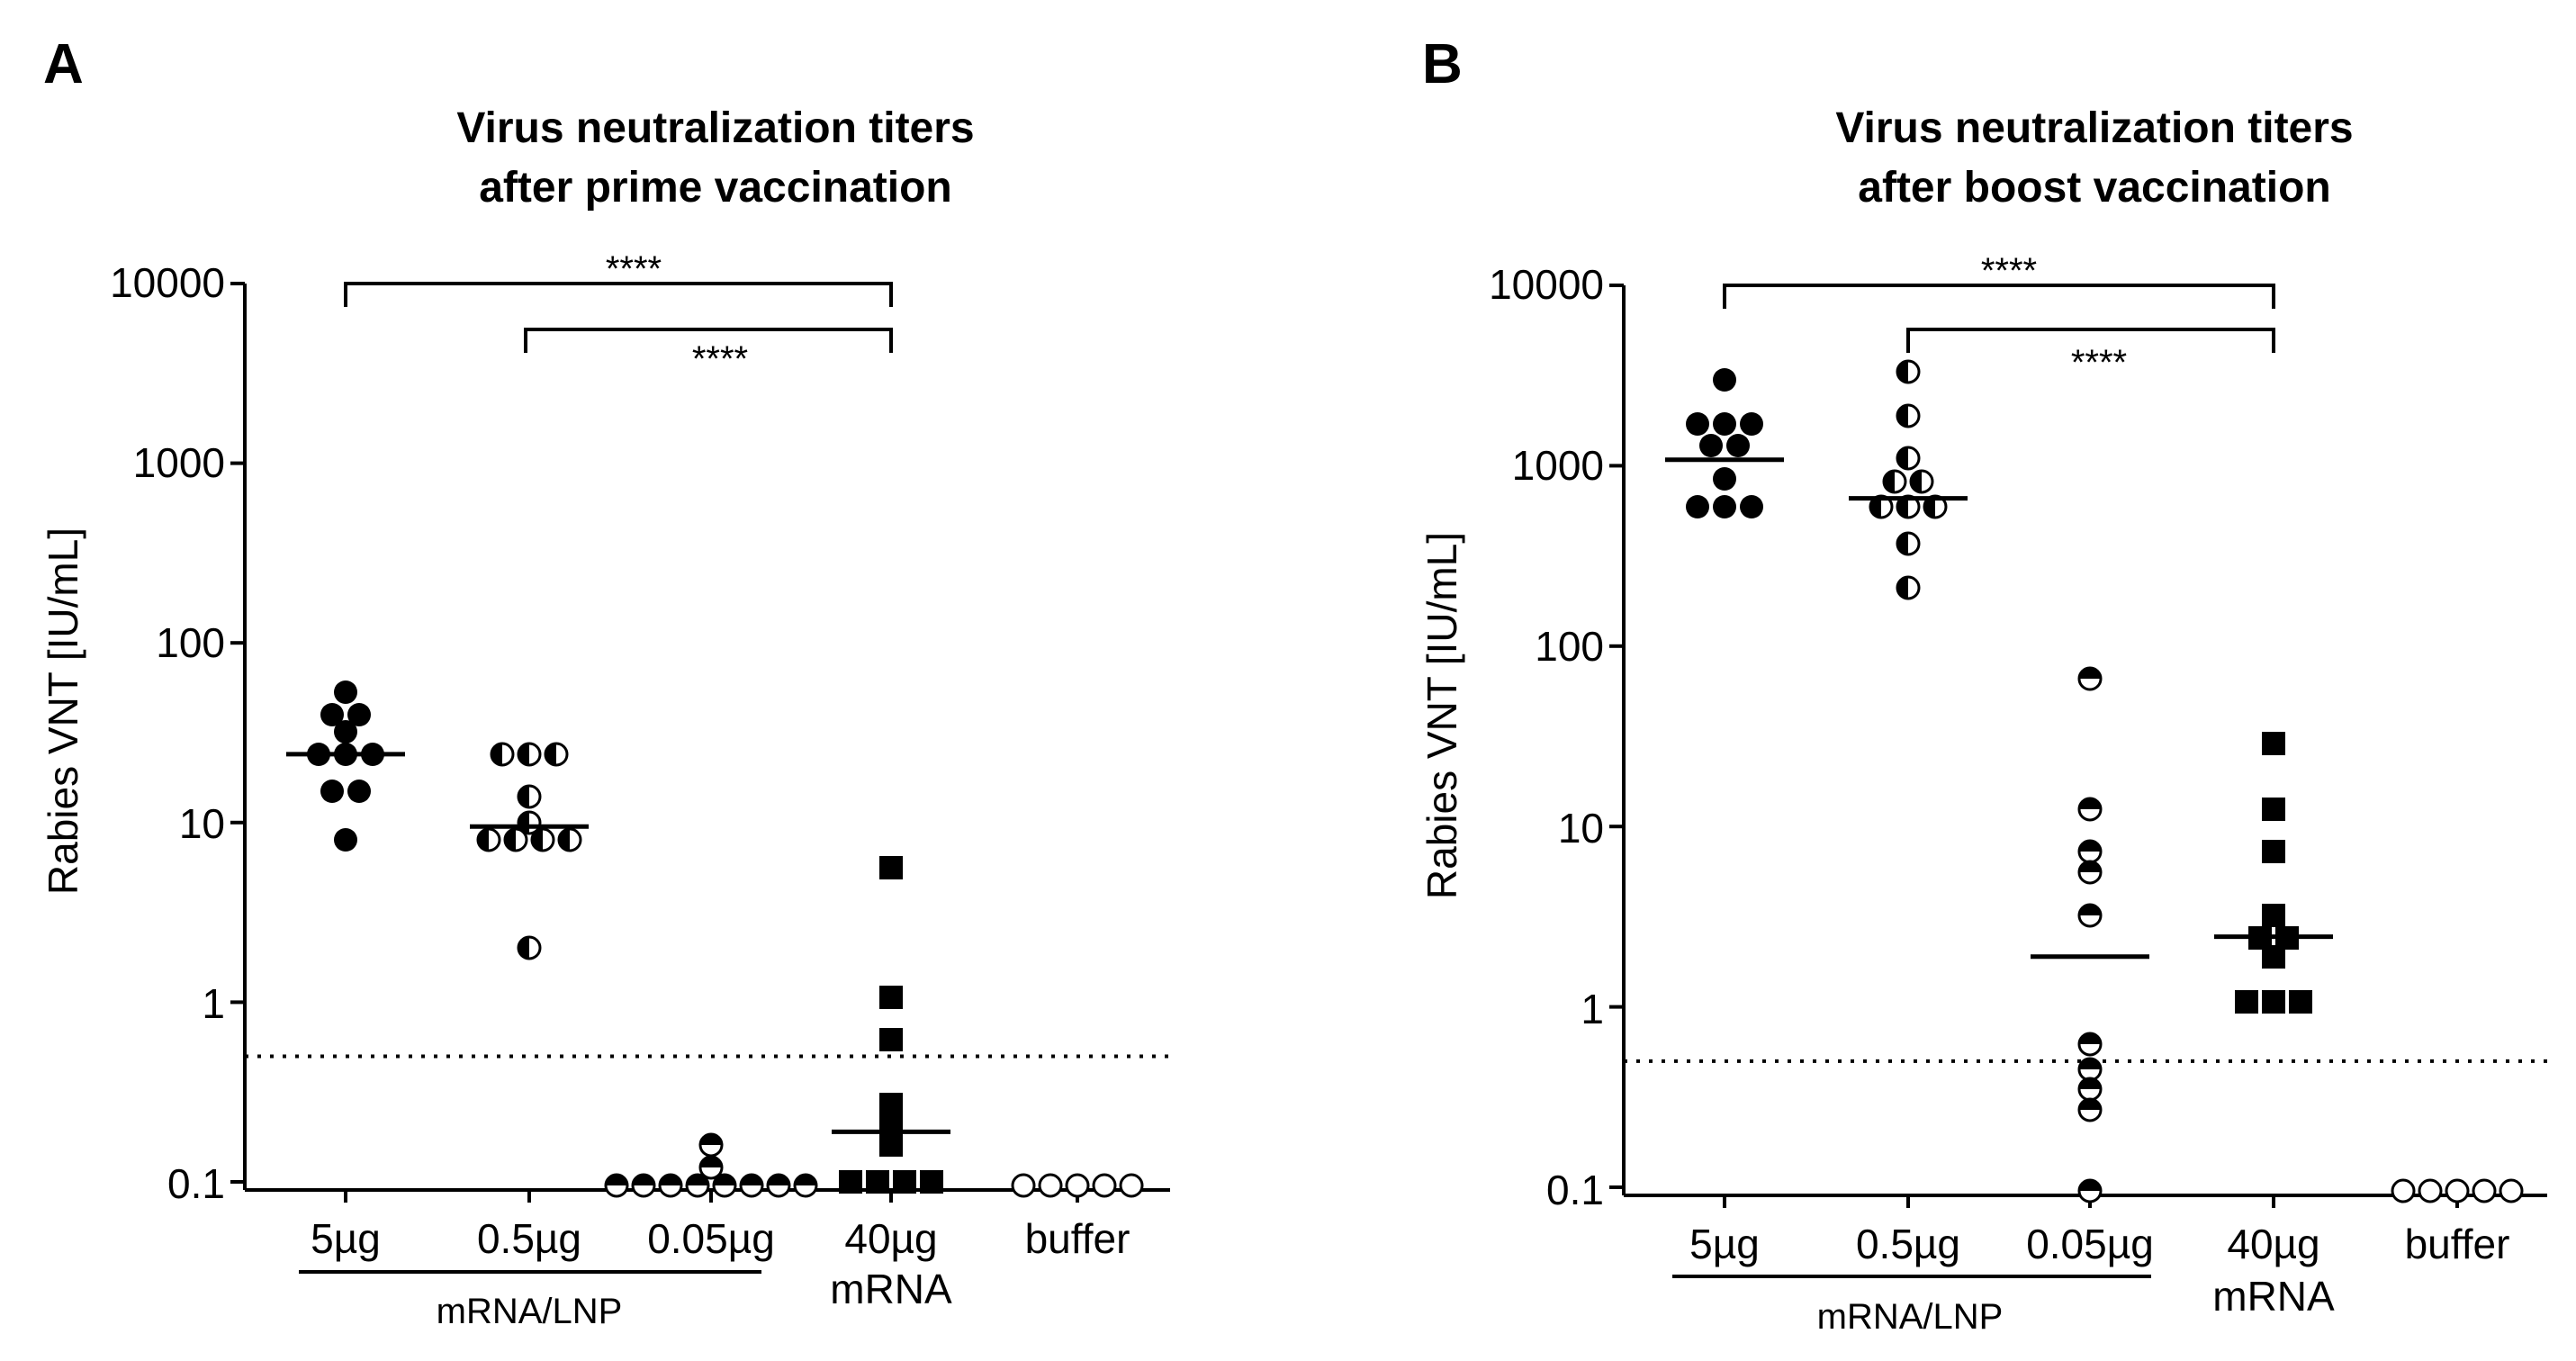 This screenshot has width=2576, height=1361. I want to click on chart-title-line2: after boost vaccination, so click(2094, 188).